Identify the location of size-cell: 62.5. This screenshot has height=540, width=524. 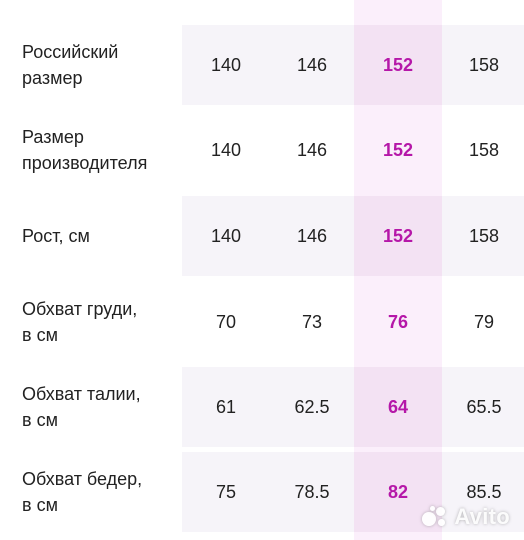
(312, 406).